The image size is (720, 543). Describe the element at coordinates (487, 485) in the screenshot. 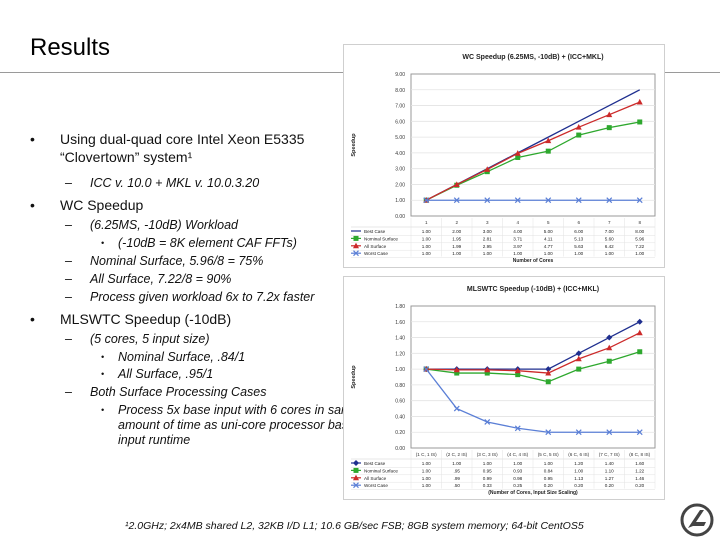

I see `table-cell: 0.33` at that location.